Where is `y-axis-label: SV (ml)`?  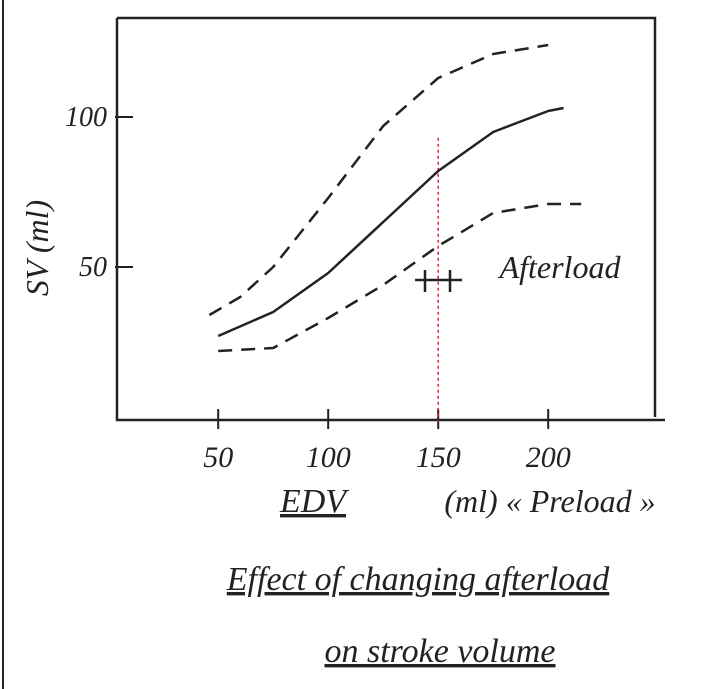 y-axis-label: SV (ml) is located at coordinates (37, 248).